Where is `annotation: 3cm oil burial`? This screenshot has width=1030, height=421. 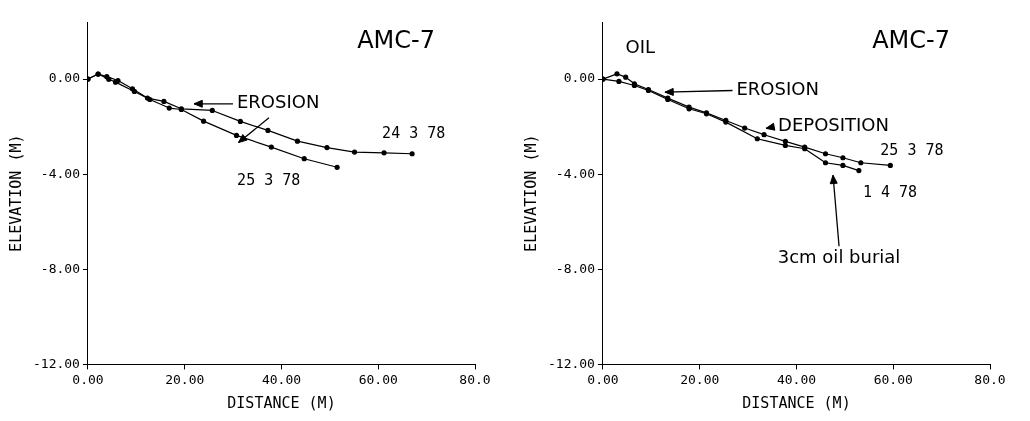
annotation: 3cm oil burial is located at coordinates (839, 256).